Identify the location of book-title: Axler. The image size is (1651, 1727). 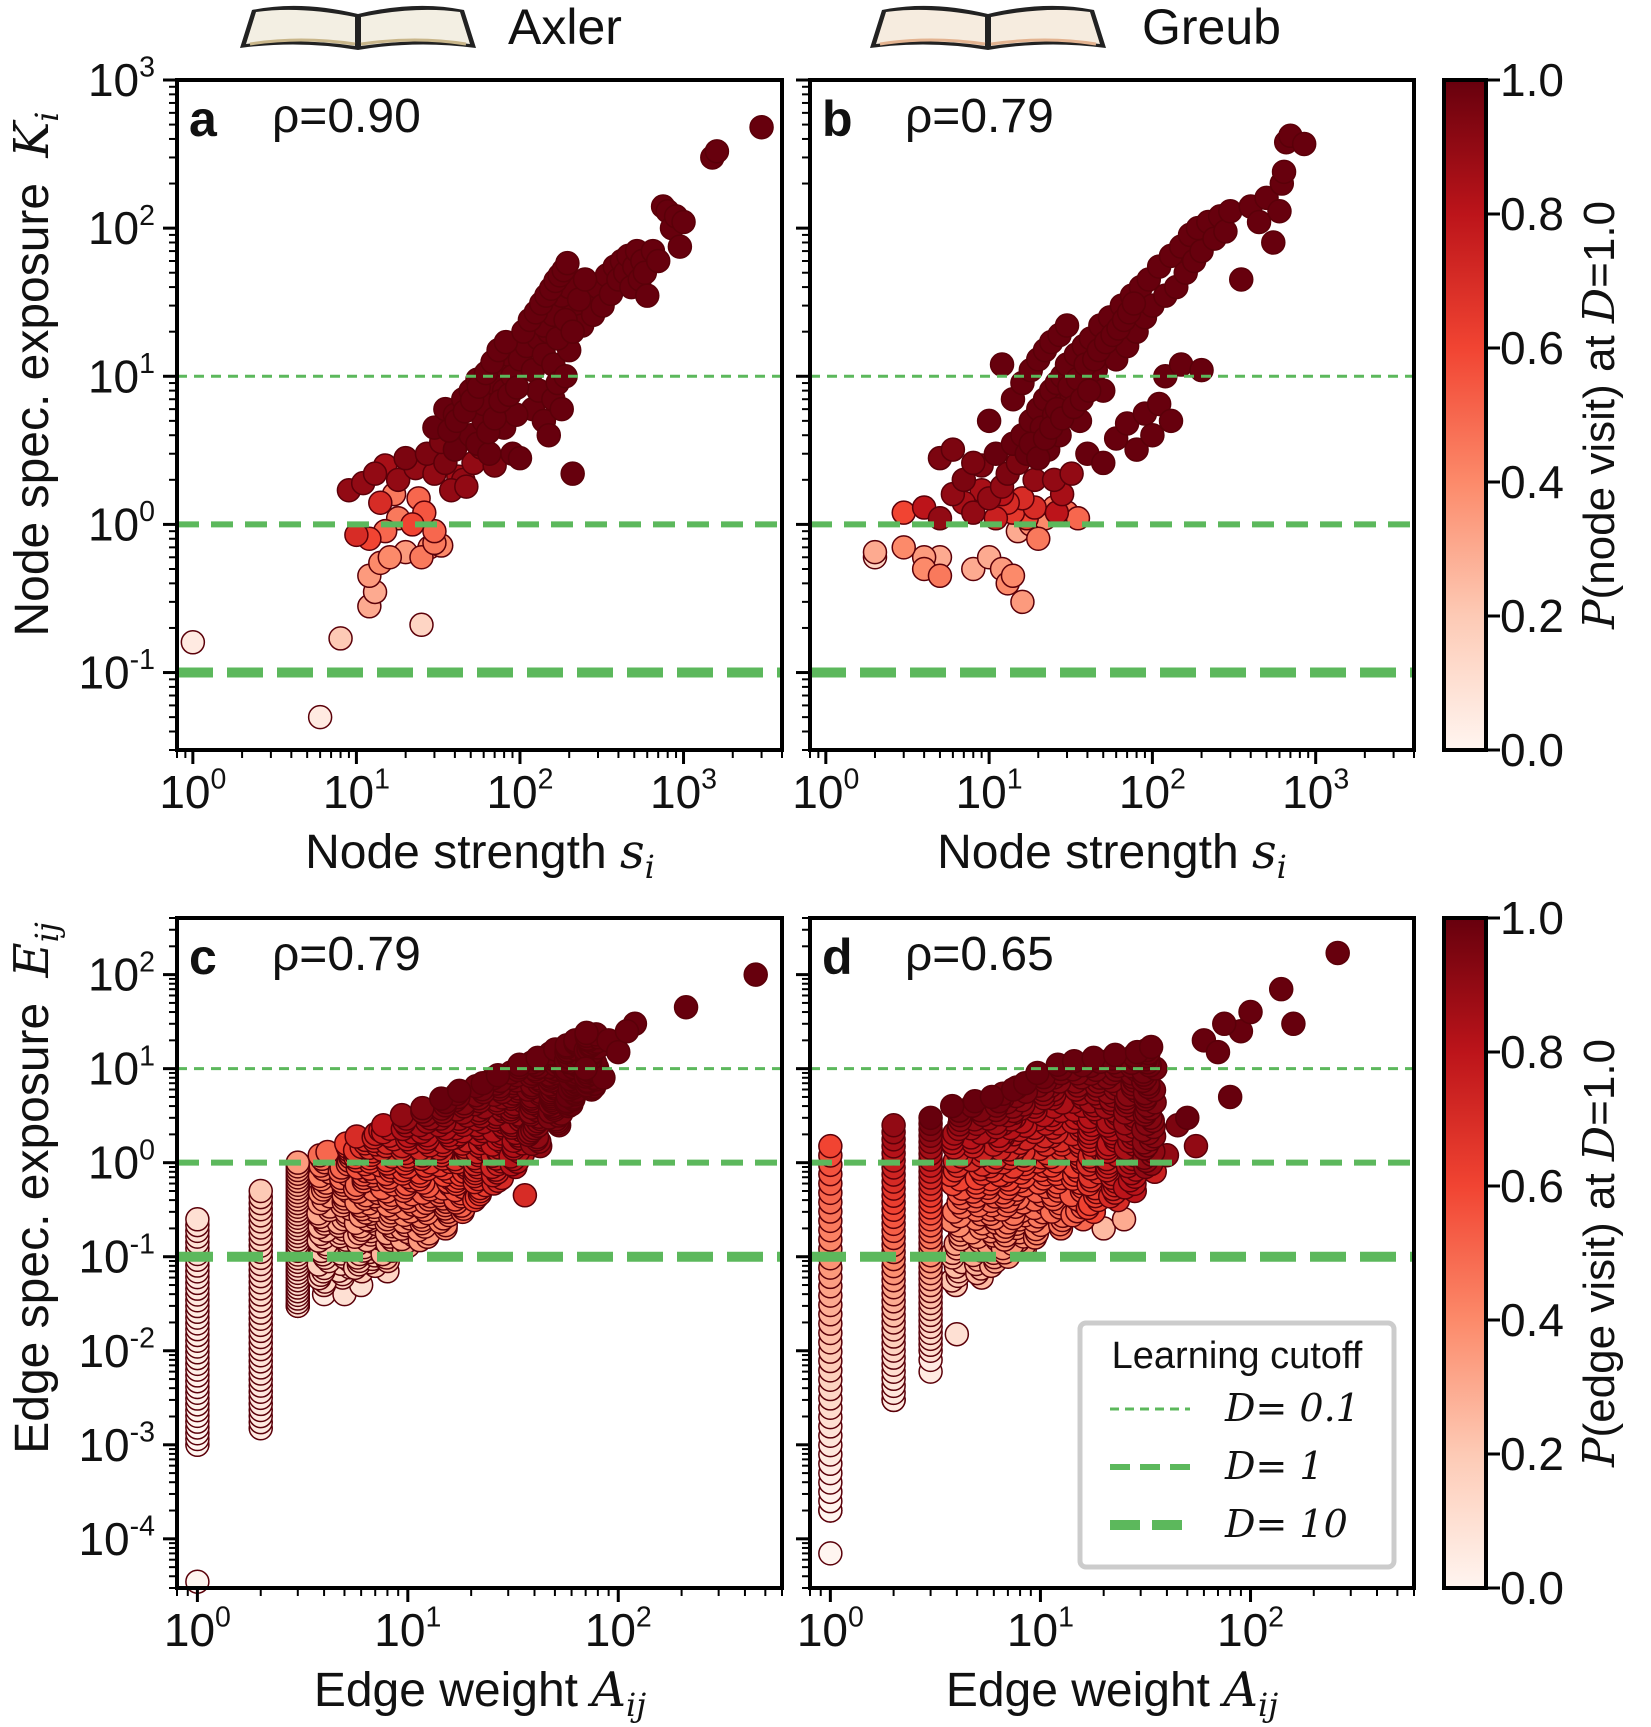
(565, 27).